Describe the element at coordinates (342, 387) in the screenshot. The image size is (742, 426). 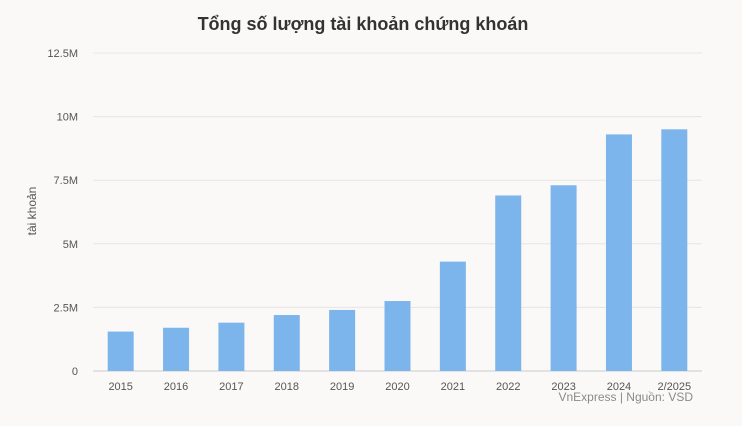
I see `x-tick-label: 2019` at that location.